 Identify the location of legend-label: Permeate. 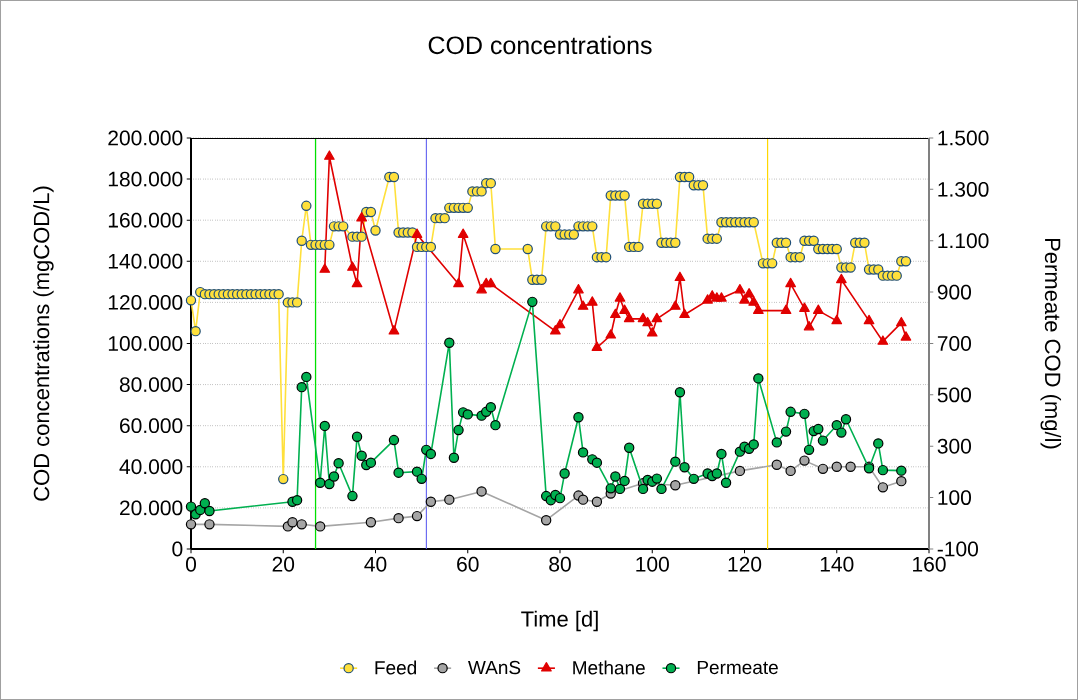
(737, 667).